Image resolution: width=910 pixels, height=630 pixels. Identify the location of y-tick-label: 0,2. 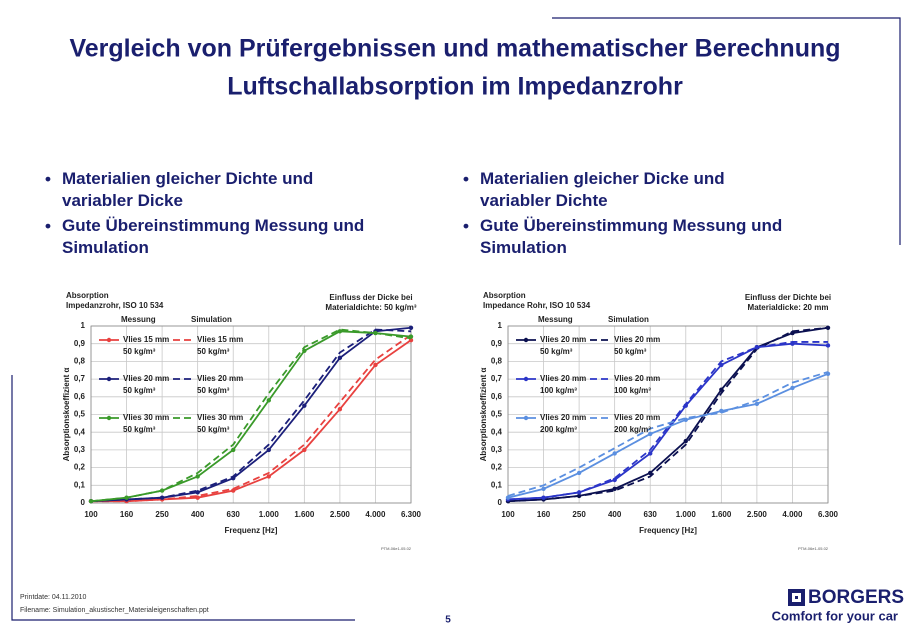
(497, 467).